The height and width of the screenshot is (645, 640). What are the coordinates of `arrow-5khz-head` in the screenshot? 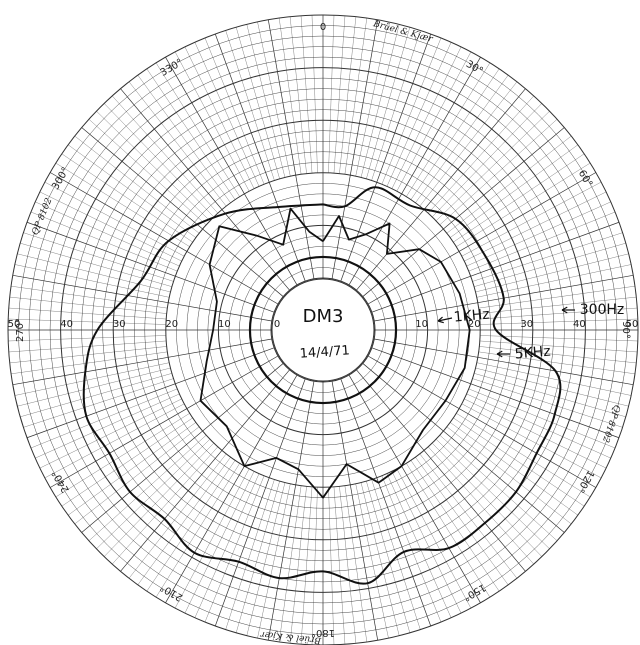 It's located at (499, 354).